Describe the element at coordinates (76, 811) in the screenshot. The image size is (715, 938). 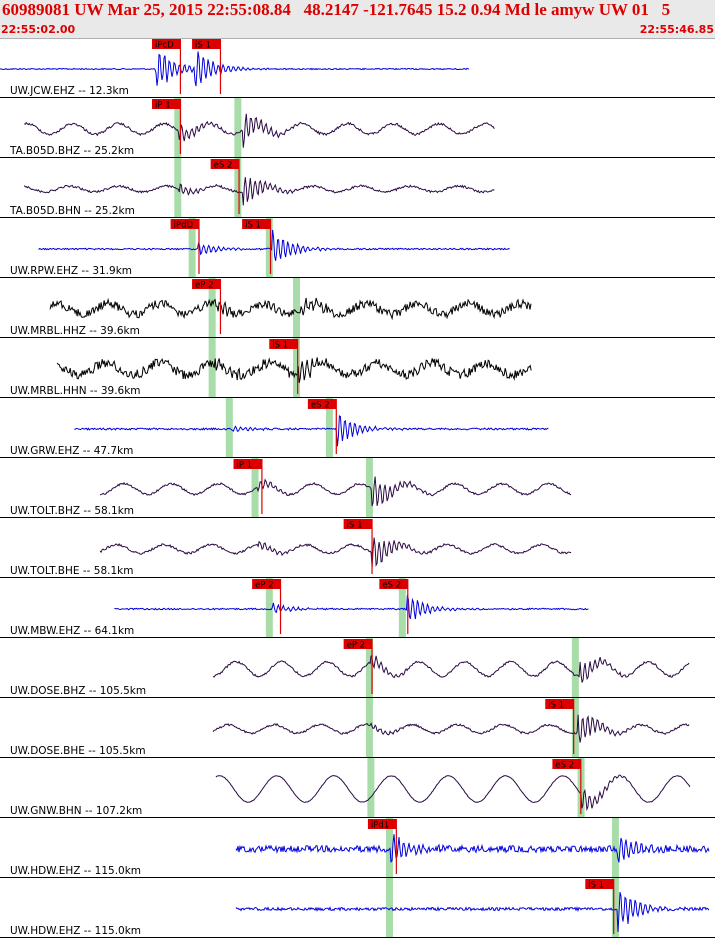
I see `channel-label: UW.GNW.BHN -- 107.2km` at that location.